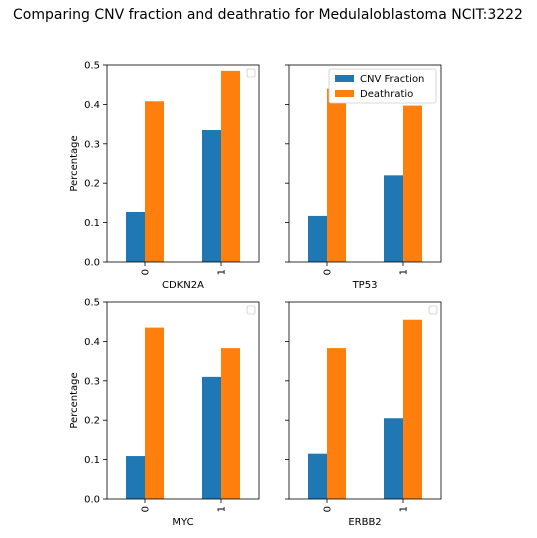  What do you see at coordinates (344, 93) in the screenshot?
I see `legend-swatch-deathratio` at bounding box center [344, 93].